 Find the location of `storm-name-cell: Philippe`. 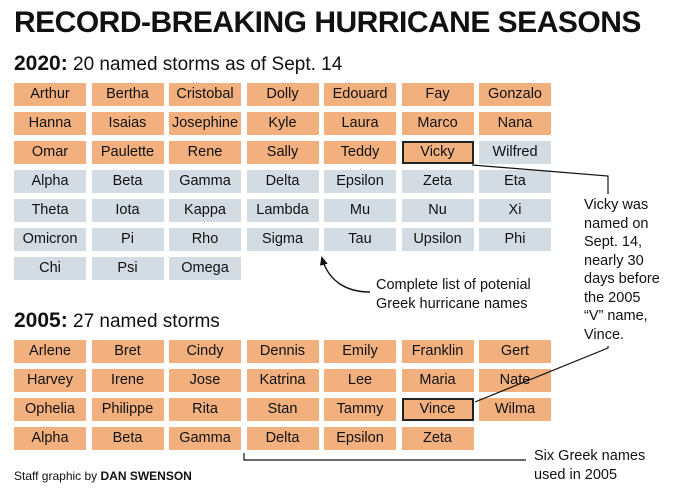

storm-name-cell: Philippe is located at coordinates (127, 409).